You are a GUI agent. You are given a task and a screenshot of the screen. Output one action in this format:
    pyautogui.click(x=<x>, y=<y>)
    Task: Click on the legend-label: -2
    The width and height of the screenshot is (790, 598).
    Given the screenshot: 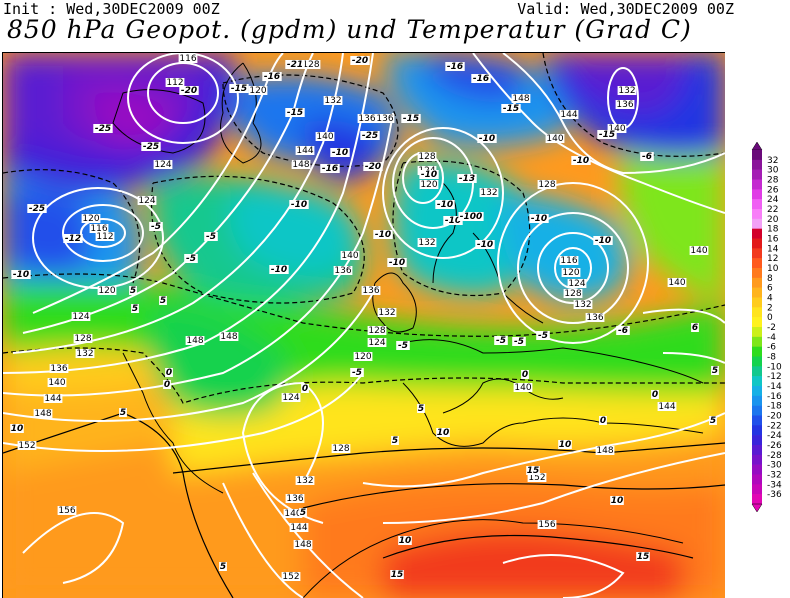 What is the action you would take?
    pyautogui.click(x=771, y=328)
    